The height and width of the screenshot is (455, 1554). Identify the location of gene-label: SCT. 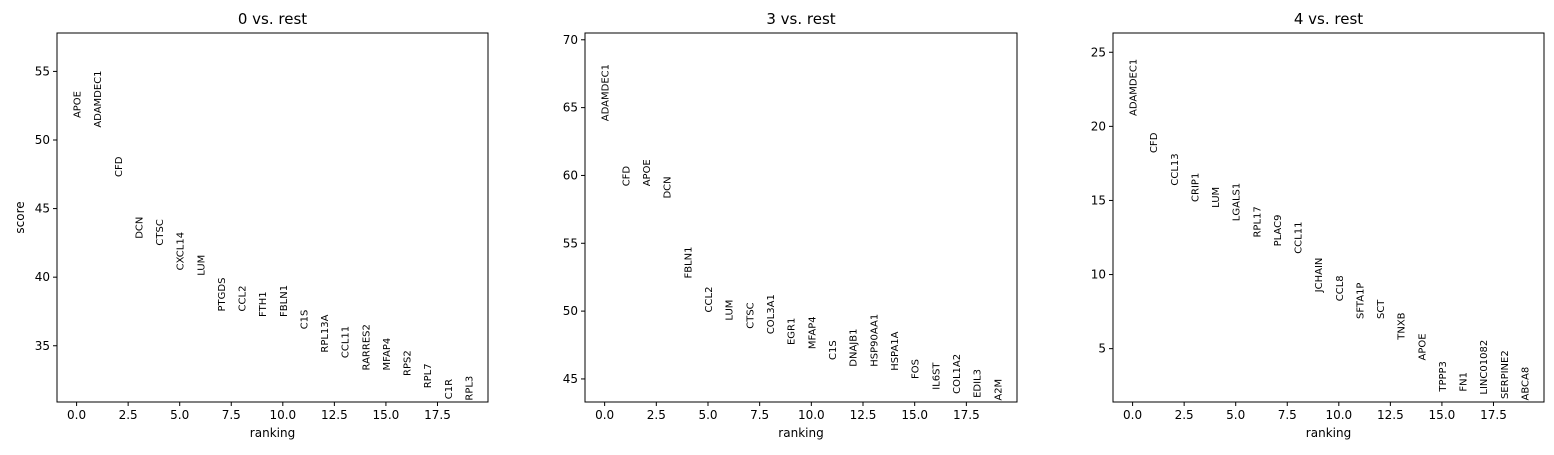
(1381, 309).